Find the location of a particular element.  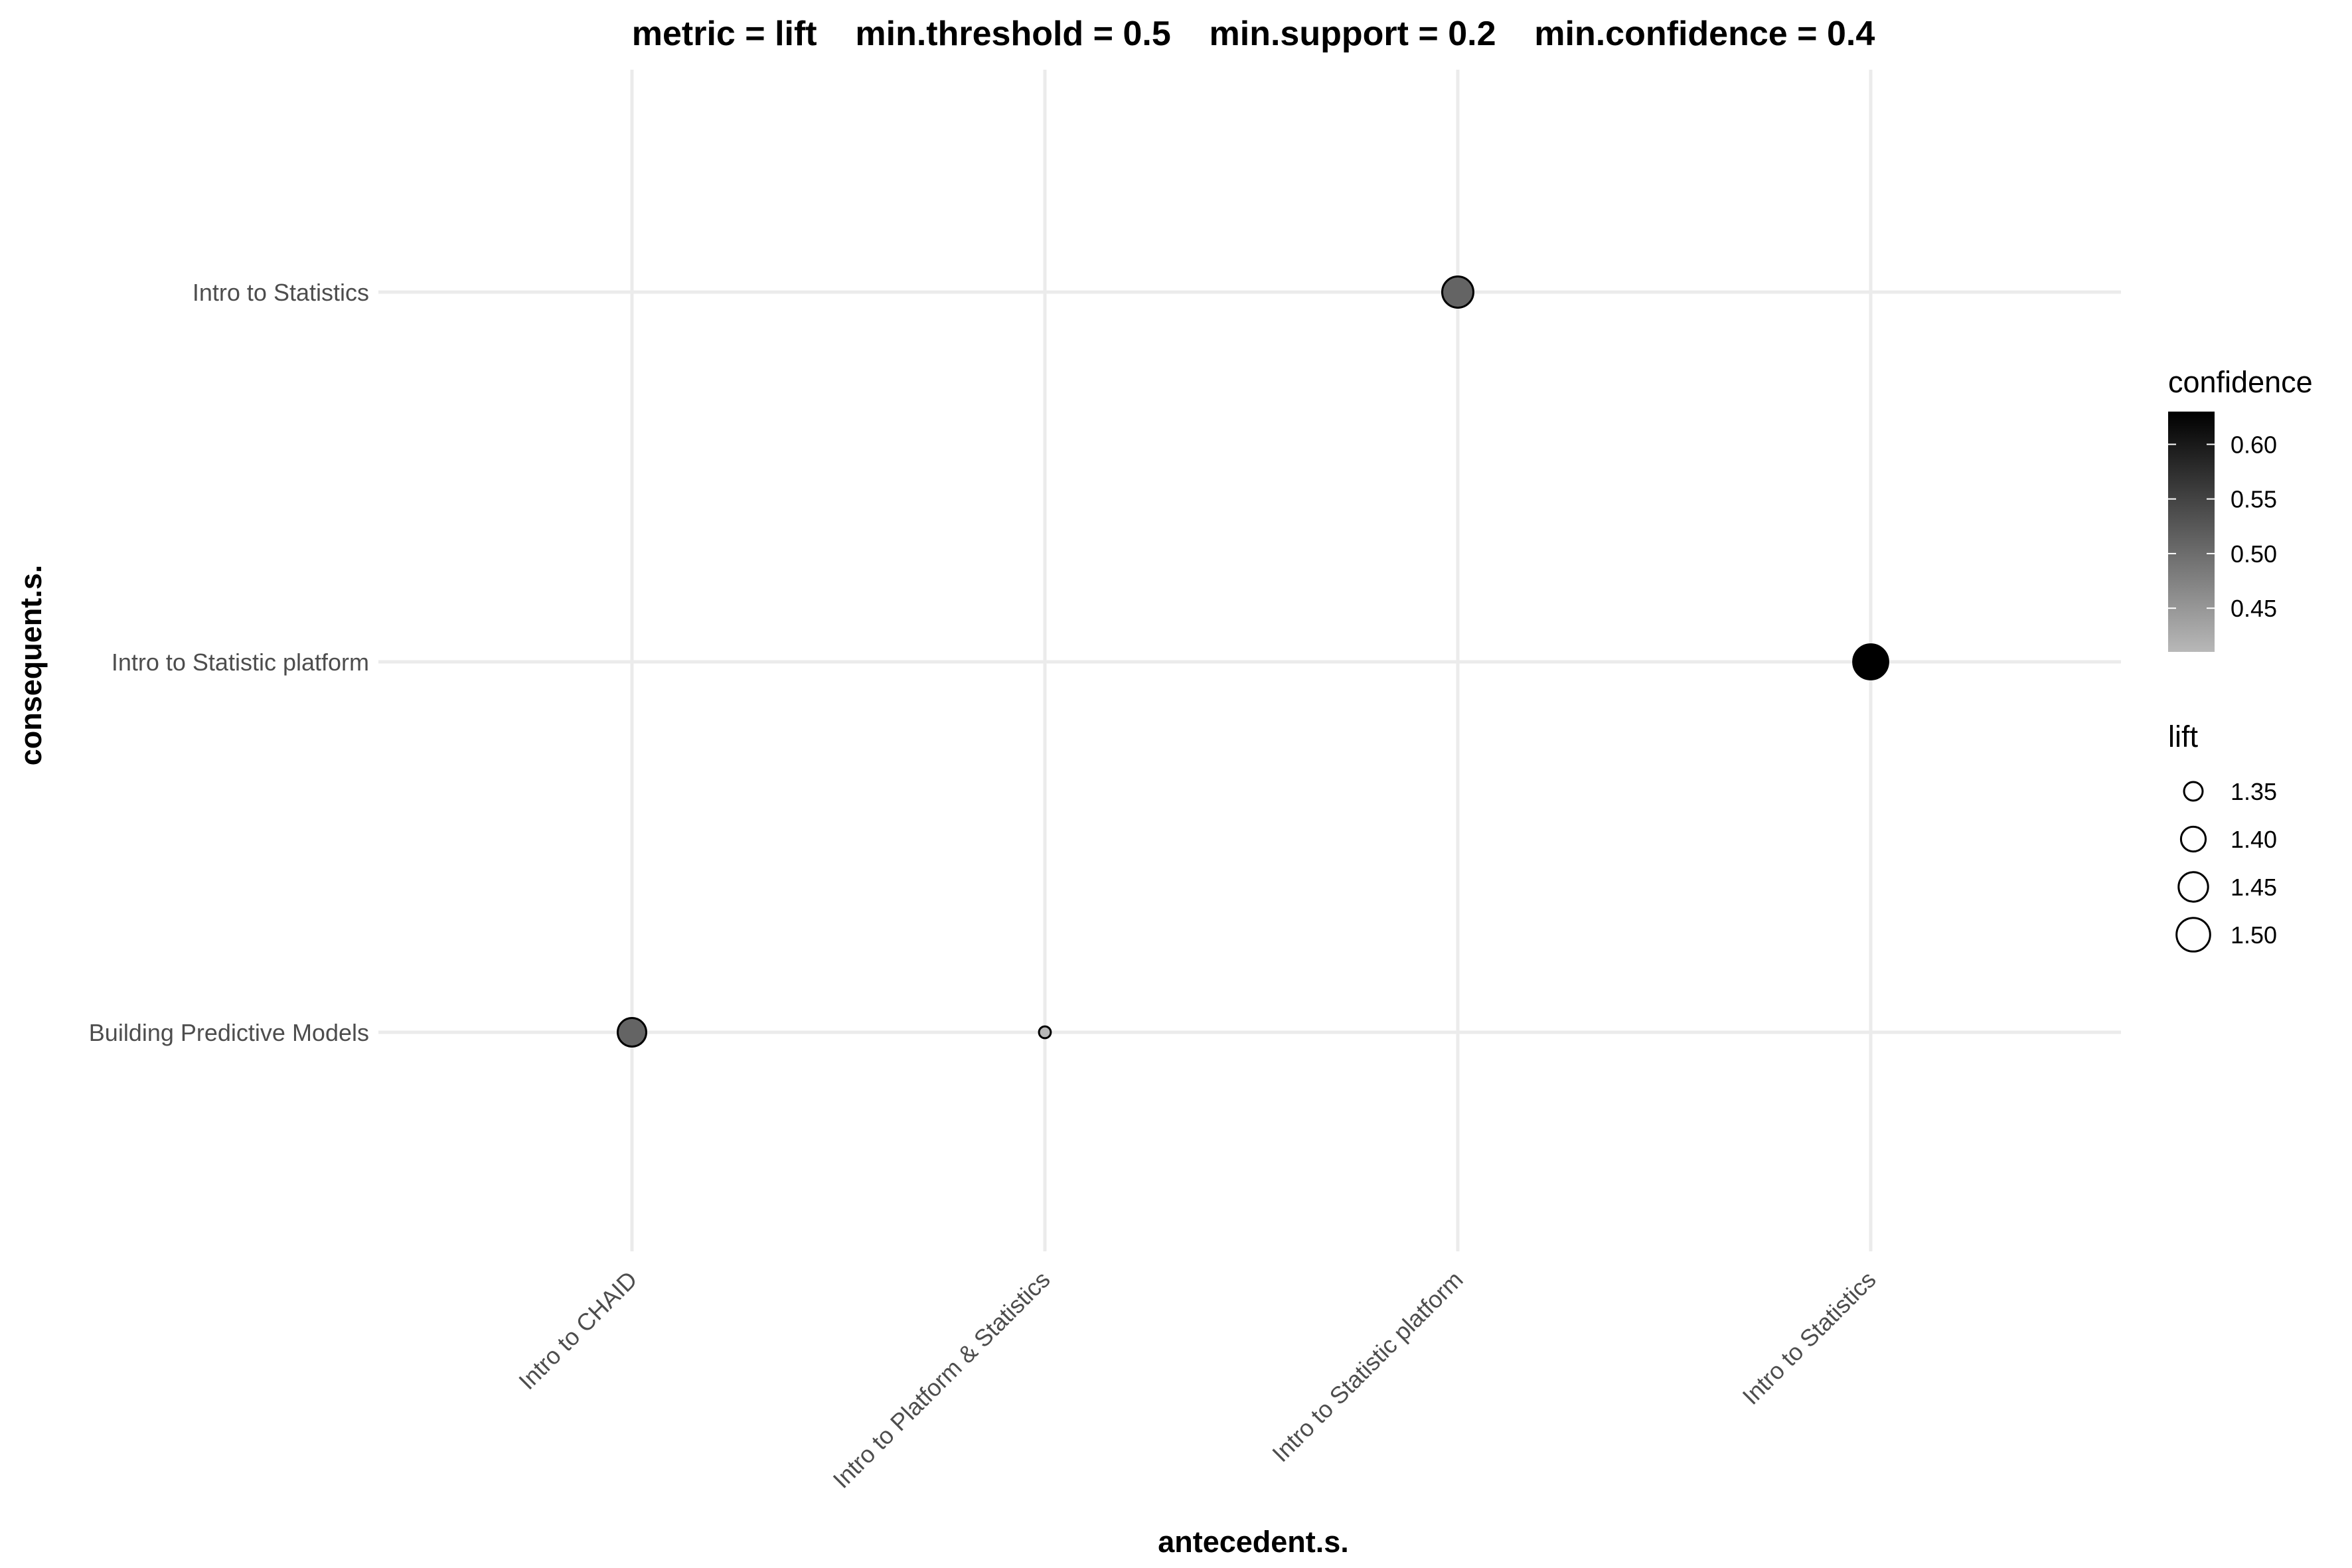

y-tick-label: Intro to Statistics is located at coordinates (281, 292).